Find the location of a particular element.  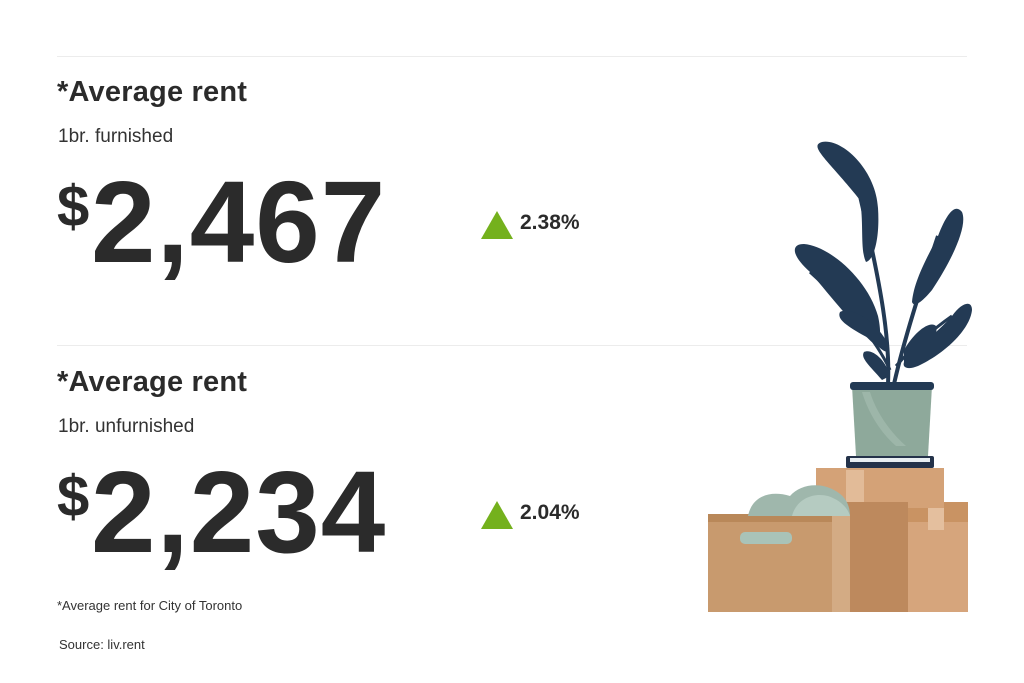

change-percentage: 2.04% is located at coordinates (550, 512).